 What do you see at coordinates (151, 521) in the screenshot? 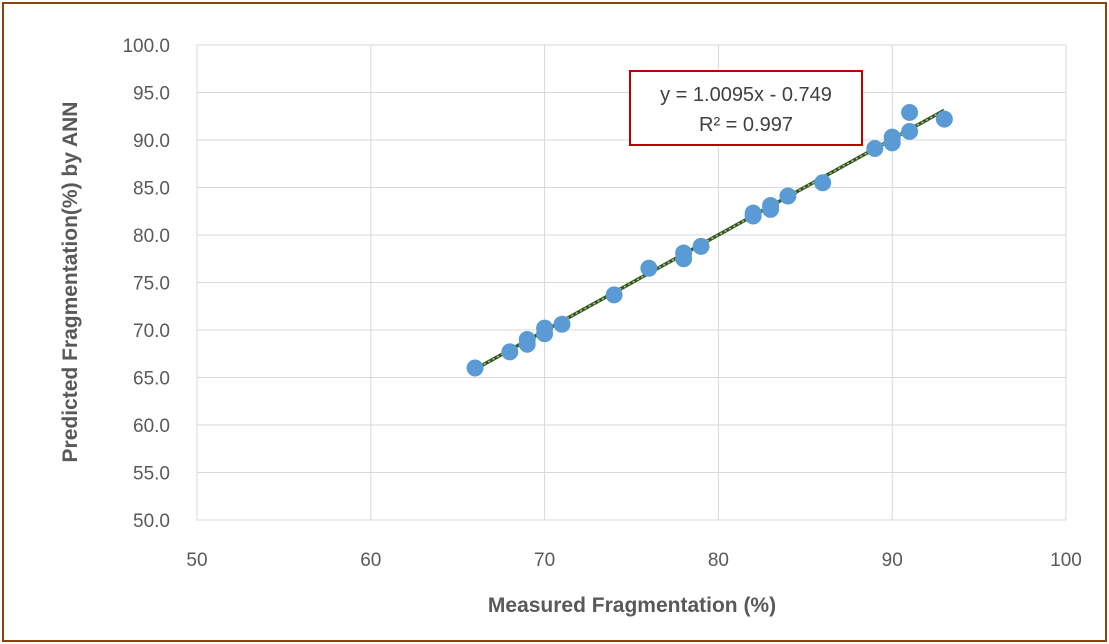
I see `y-tick-label: 50.0` at bounding box center [151, 521].